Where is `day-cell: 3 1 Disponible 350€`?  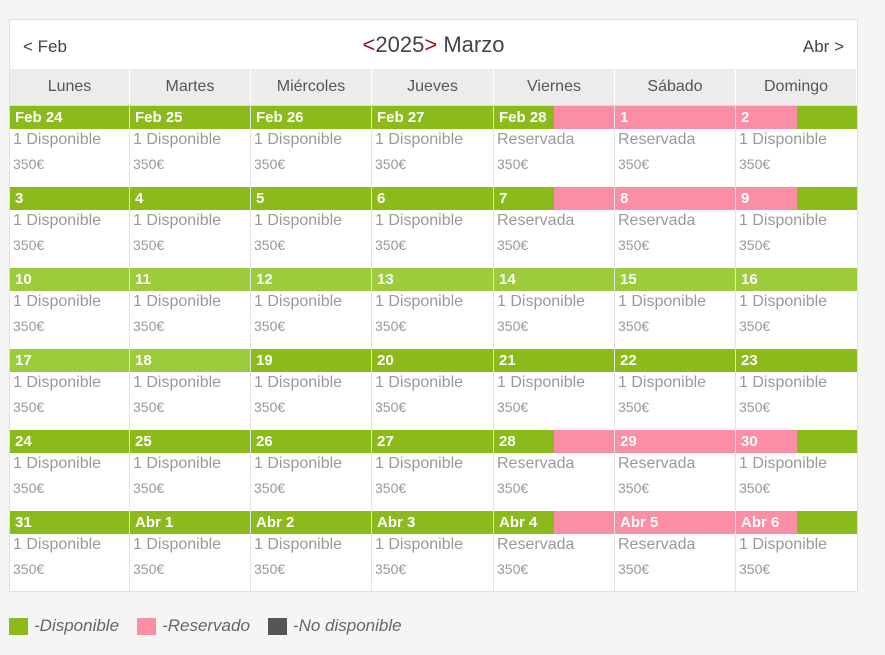 day-cell: 3 1 Disponible 350€ is located at coordinates (70, 227).